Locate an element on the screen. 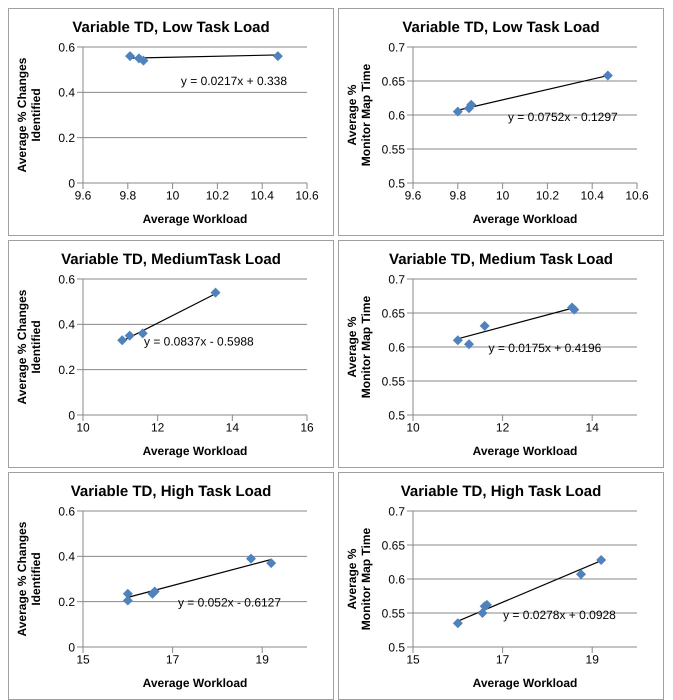  annotation: y = 0.0752x - 0.1297 is located at coordinates (563, 117).